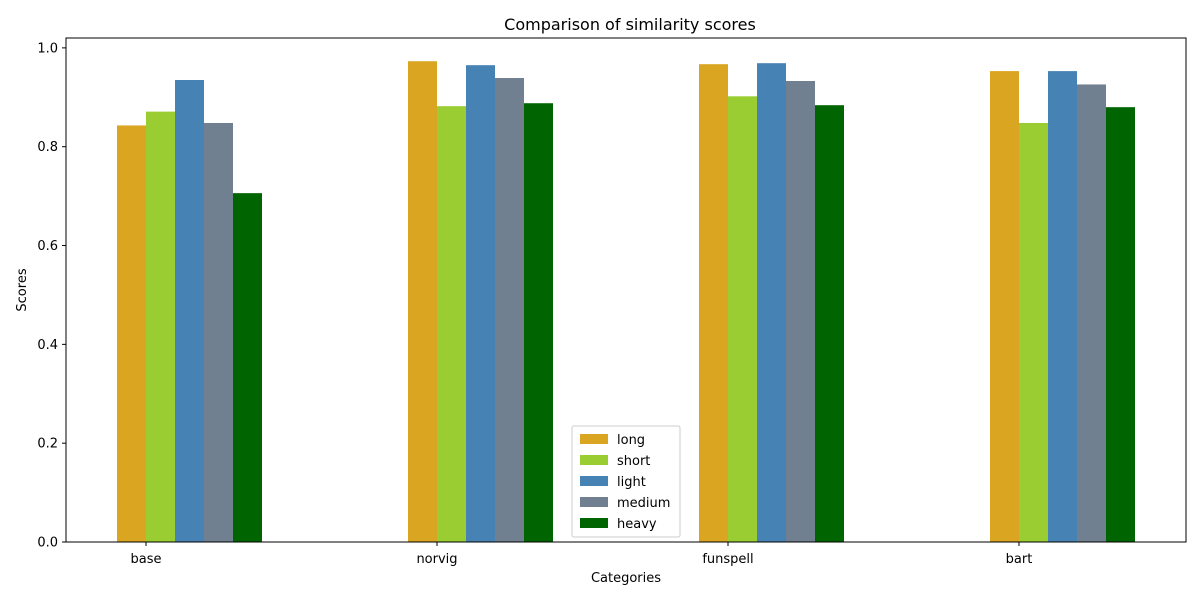  What do you see at coordinates (422, 301) in the screenshot?
I see `bar-long-norvig` at bounding box center [422, 301].